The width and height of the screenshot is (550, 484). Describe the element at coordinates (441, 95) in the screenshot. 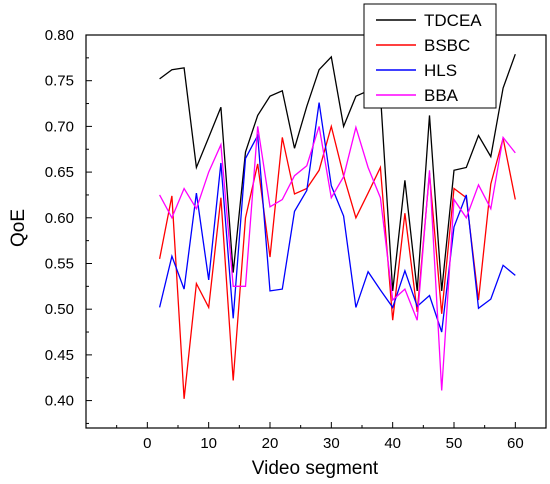

I see `legend-label-bba: BBA` at that location.